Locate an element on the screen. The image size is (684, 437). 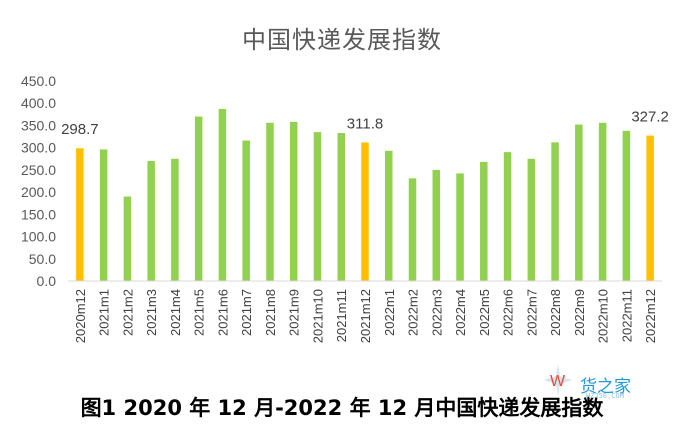
bar-2022m5 is located at coordinates (484, 221).